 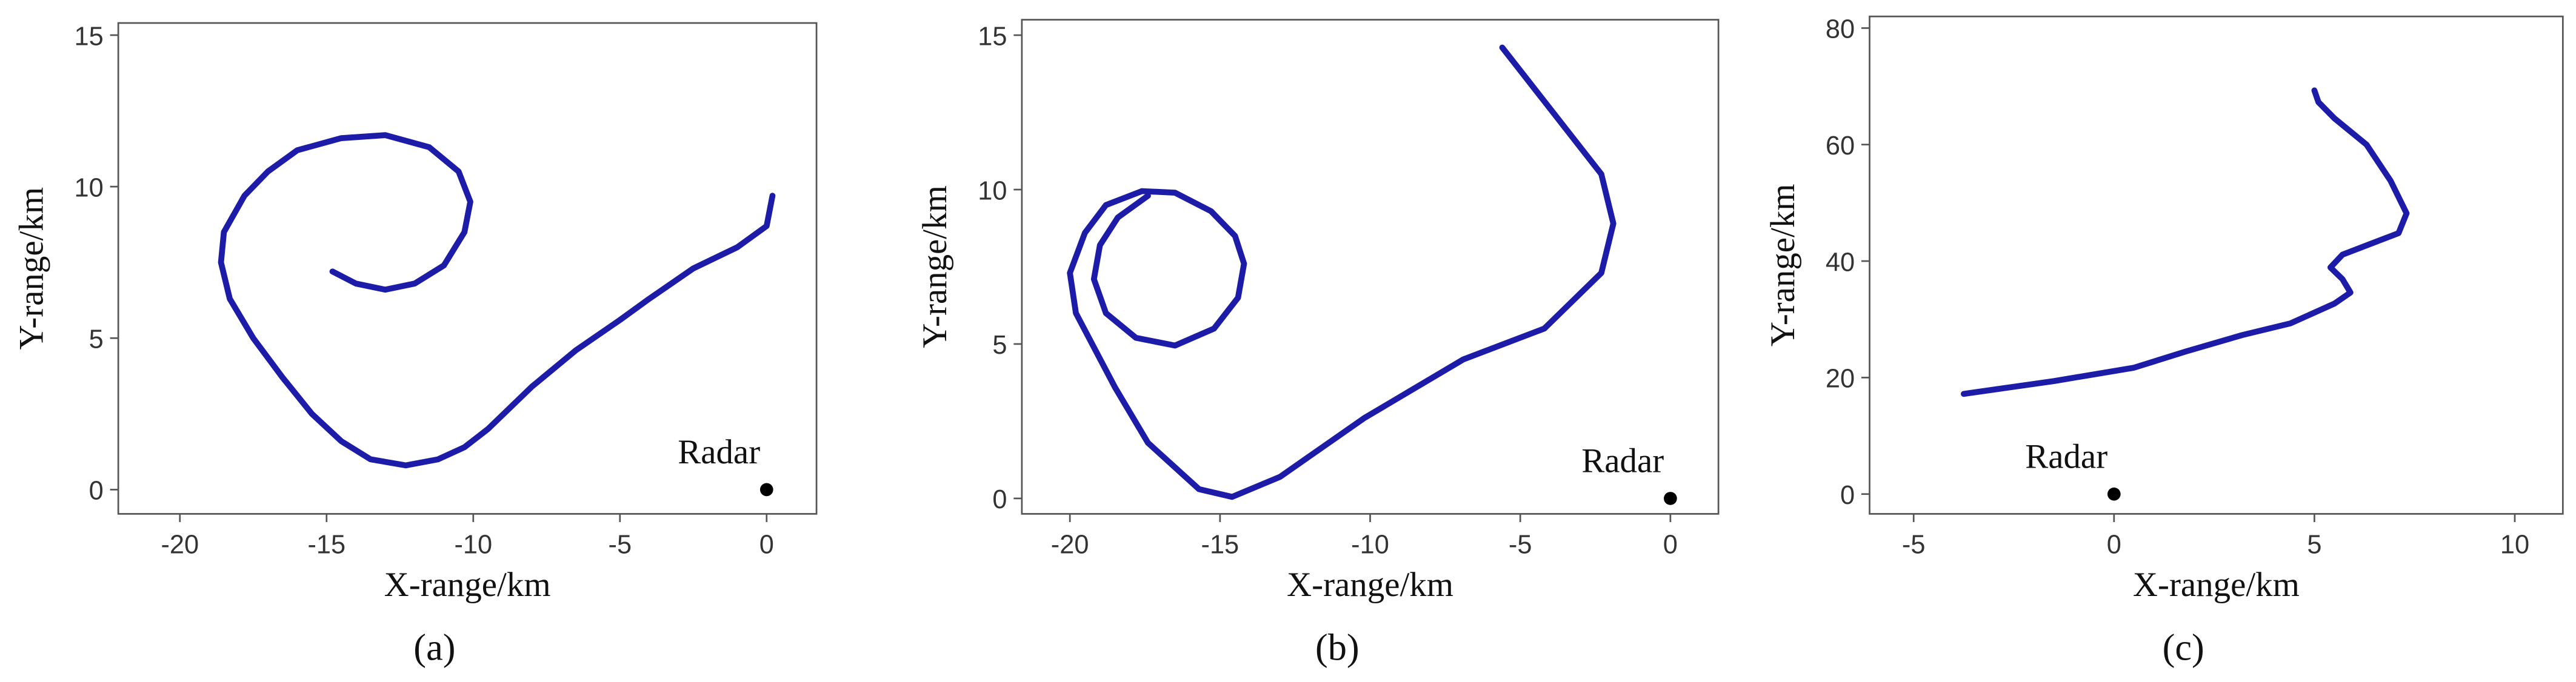 I want to click on y-tick-label: 40, so click(x=1840, y=262).